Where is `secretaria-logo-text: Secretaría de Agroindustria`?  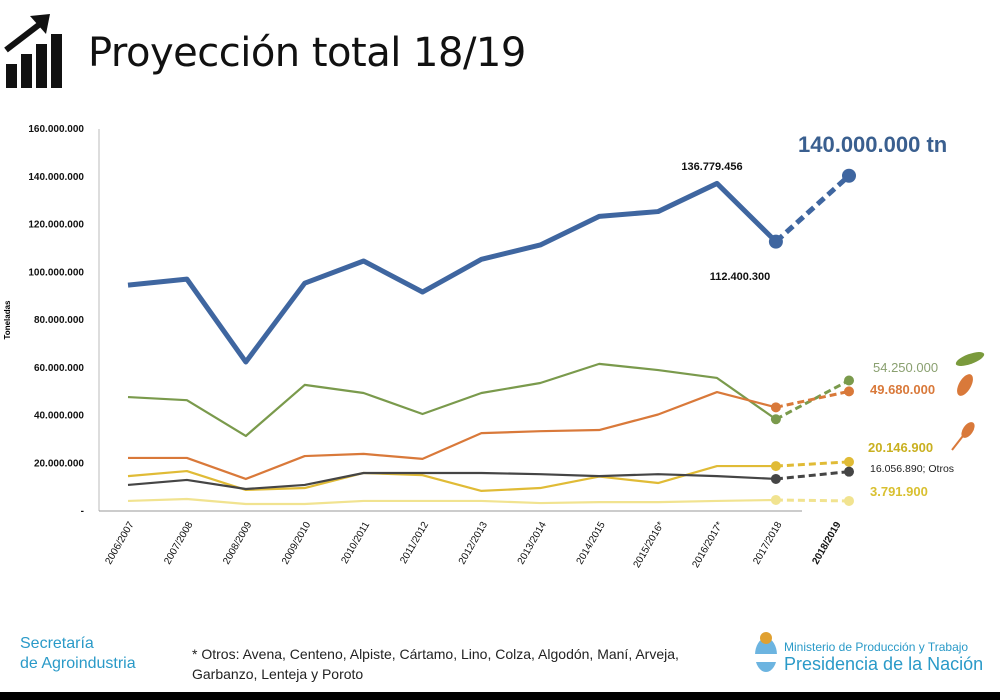
secretaria-logo-text: Secretaría de Agroindustria is located at coordinates (78, 654).